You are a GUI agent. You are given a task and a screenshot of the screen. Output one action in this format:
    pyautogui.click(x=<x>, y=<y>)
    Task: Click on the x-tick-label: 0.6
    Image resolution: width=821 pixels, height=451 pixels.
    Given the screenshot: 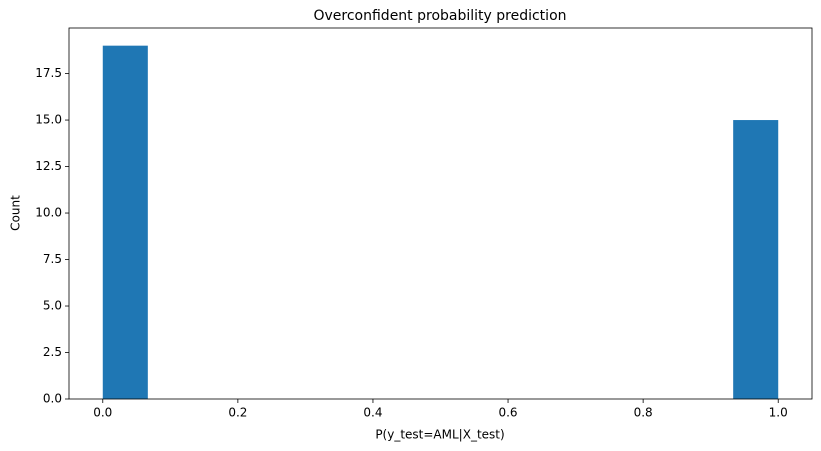 What is the action you would take?
    pyautogui.click(x=507, y=413)
    